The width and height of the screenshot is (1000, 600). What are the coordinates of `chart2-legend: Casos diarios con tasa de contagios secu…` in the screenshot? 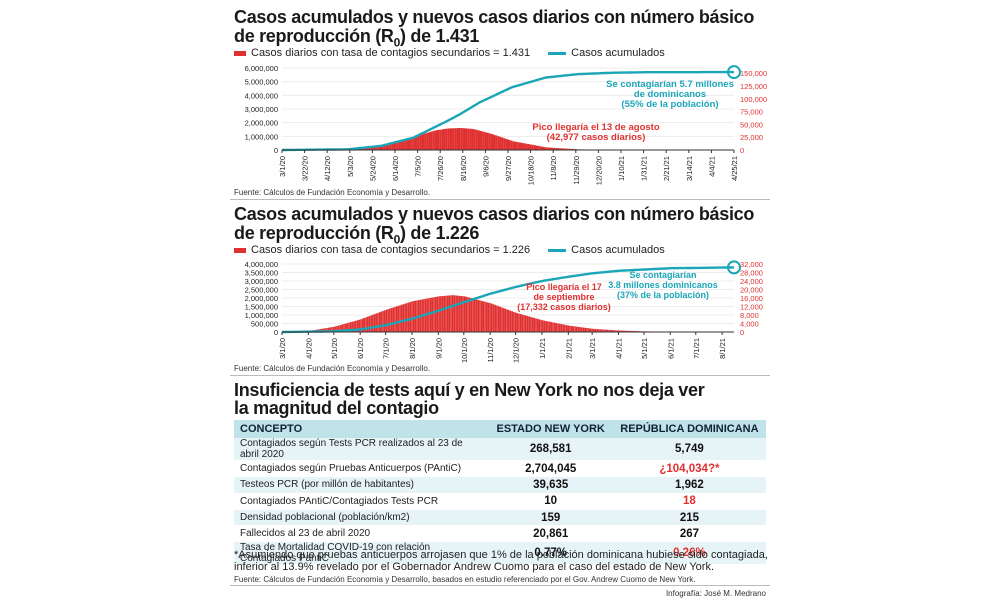 It's located at (449, 250).